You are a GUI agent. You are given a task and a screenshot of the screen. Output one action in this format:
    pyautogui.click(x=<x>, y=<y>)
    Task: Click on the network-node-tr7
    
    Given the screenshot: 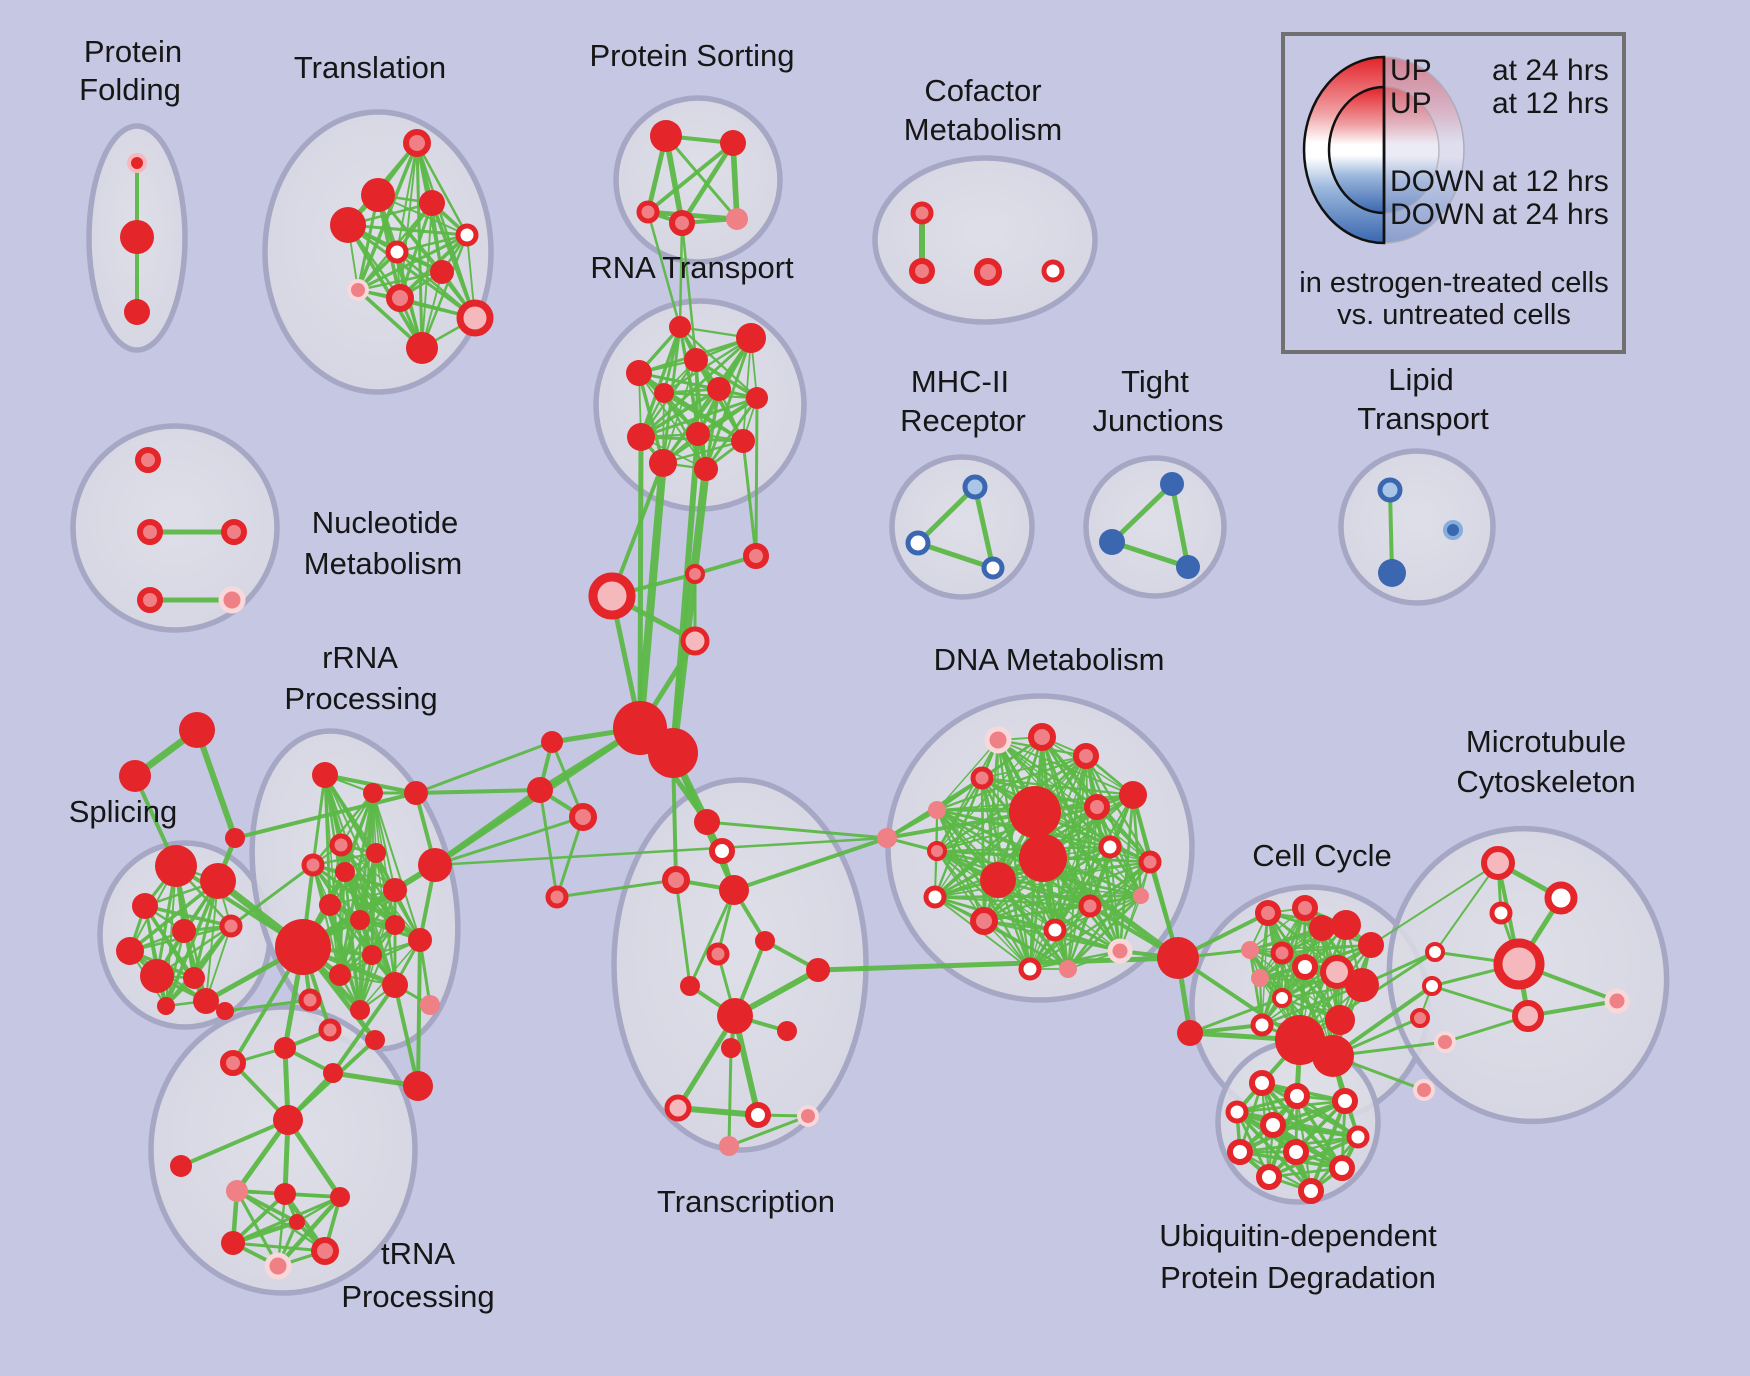 What is the action you would take?
    pyautogui.click(x=442, y=272)
    